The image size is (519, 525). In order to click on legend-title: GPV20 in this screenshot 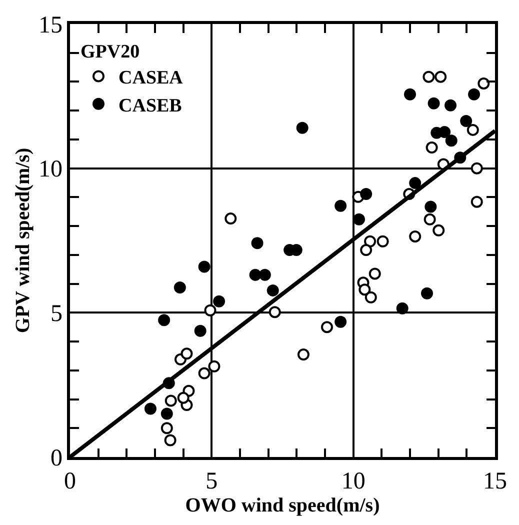, I will do `click(110, 51)`.